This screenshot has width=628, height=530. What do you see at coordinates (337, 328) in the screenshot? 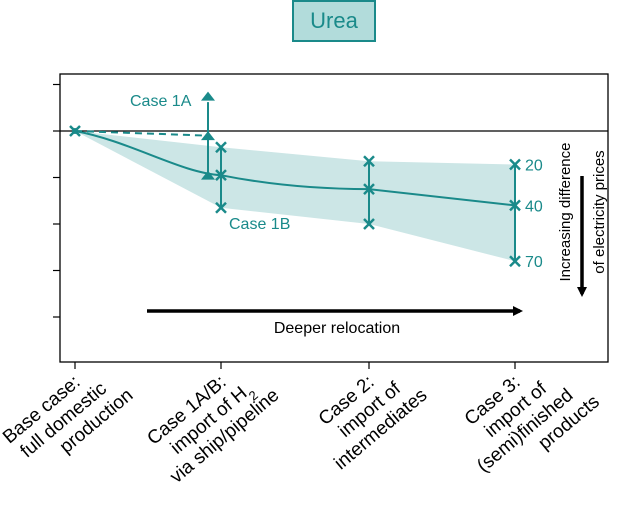
I see `relocation-label: Deeper relocation` at bounding box center [337, 328].